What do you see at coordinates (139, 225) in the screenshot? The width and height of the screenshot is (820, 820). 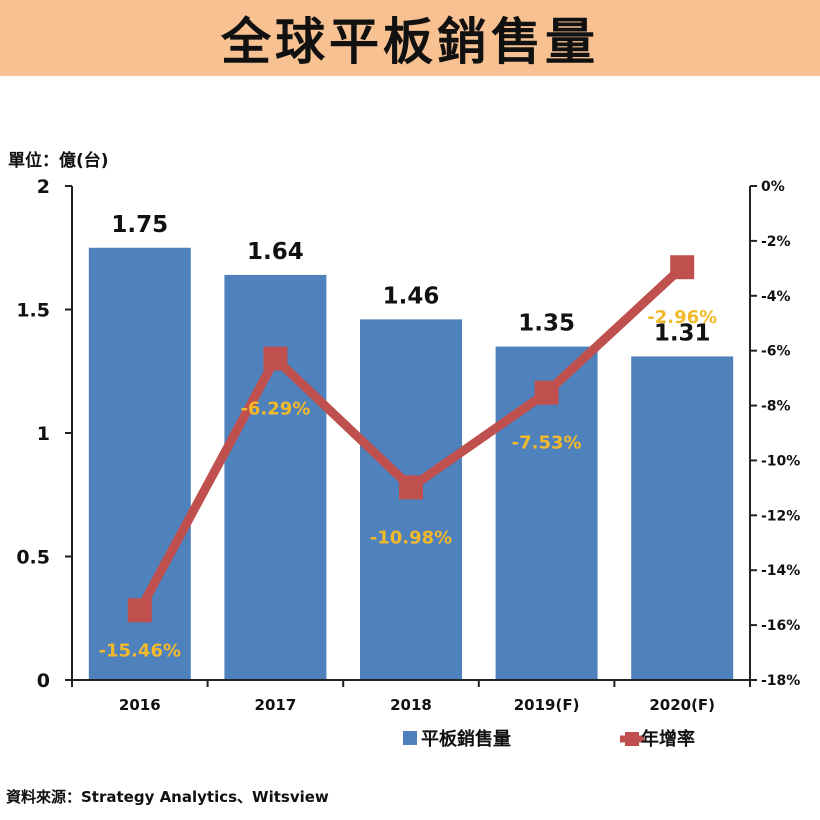 I see `bar-value-label: 1.75` at bounding box center [139, 225].